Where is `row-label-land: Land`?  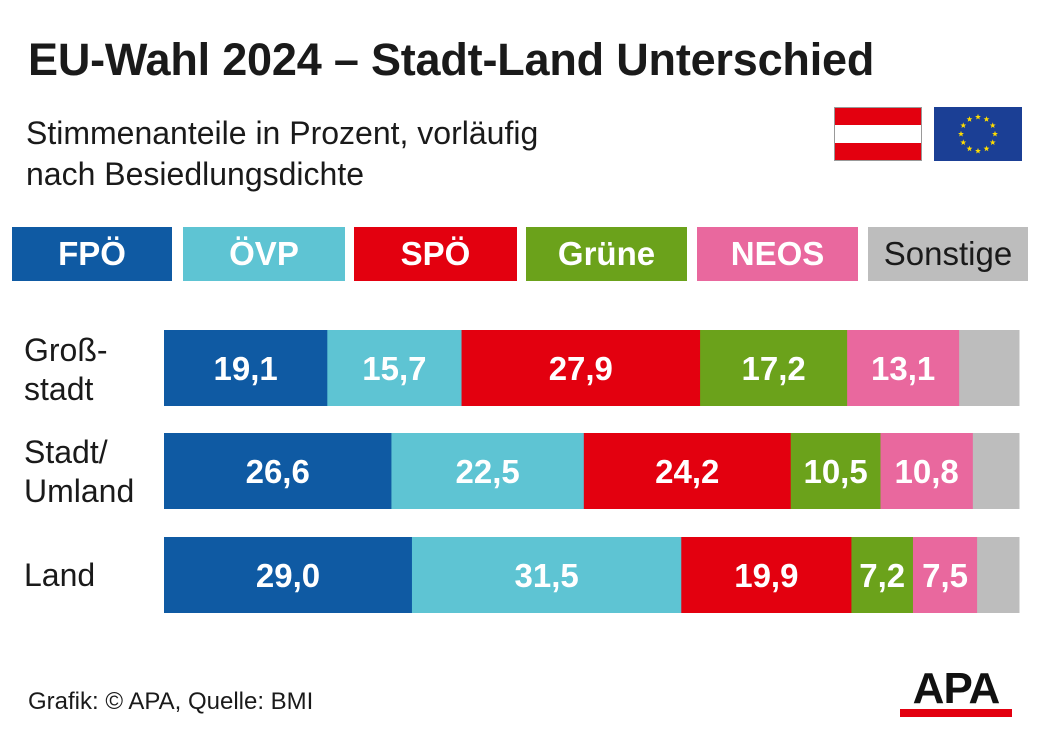 row-label-land: Land is located at coordinates (60, 575).